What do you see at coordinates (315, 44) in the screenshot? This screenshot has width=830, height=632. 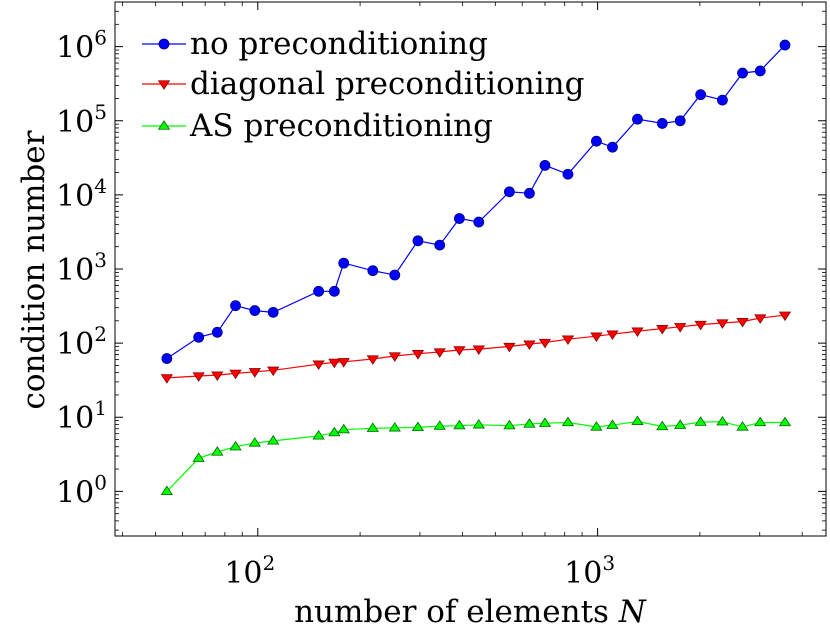 I see `legend-entry: no preconditioning` at bounding box center [315, 44].